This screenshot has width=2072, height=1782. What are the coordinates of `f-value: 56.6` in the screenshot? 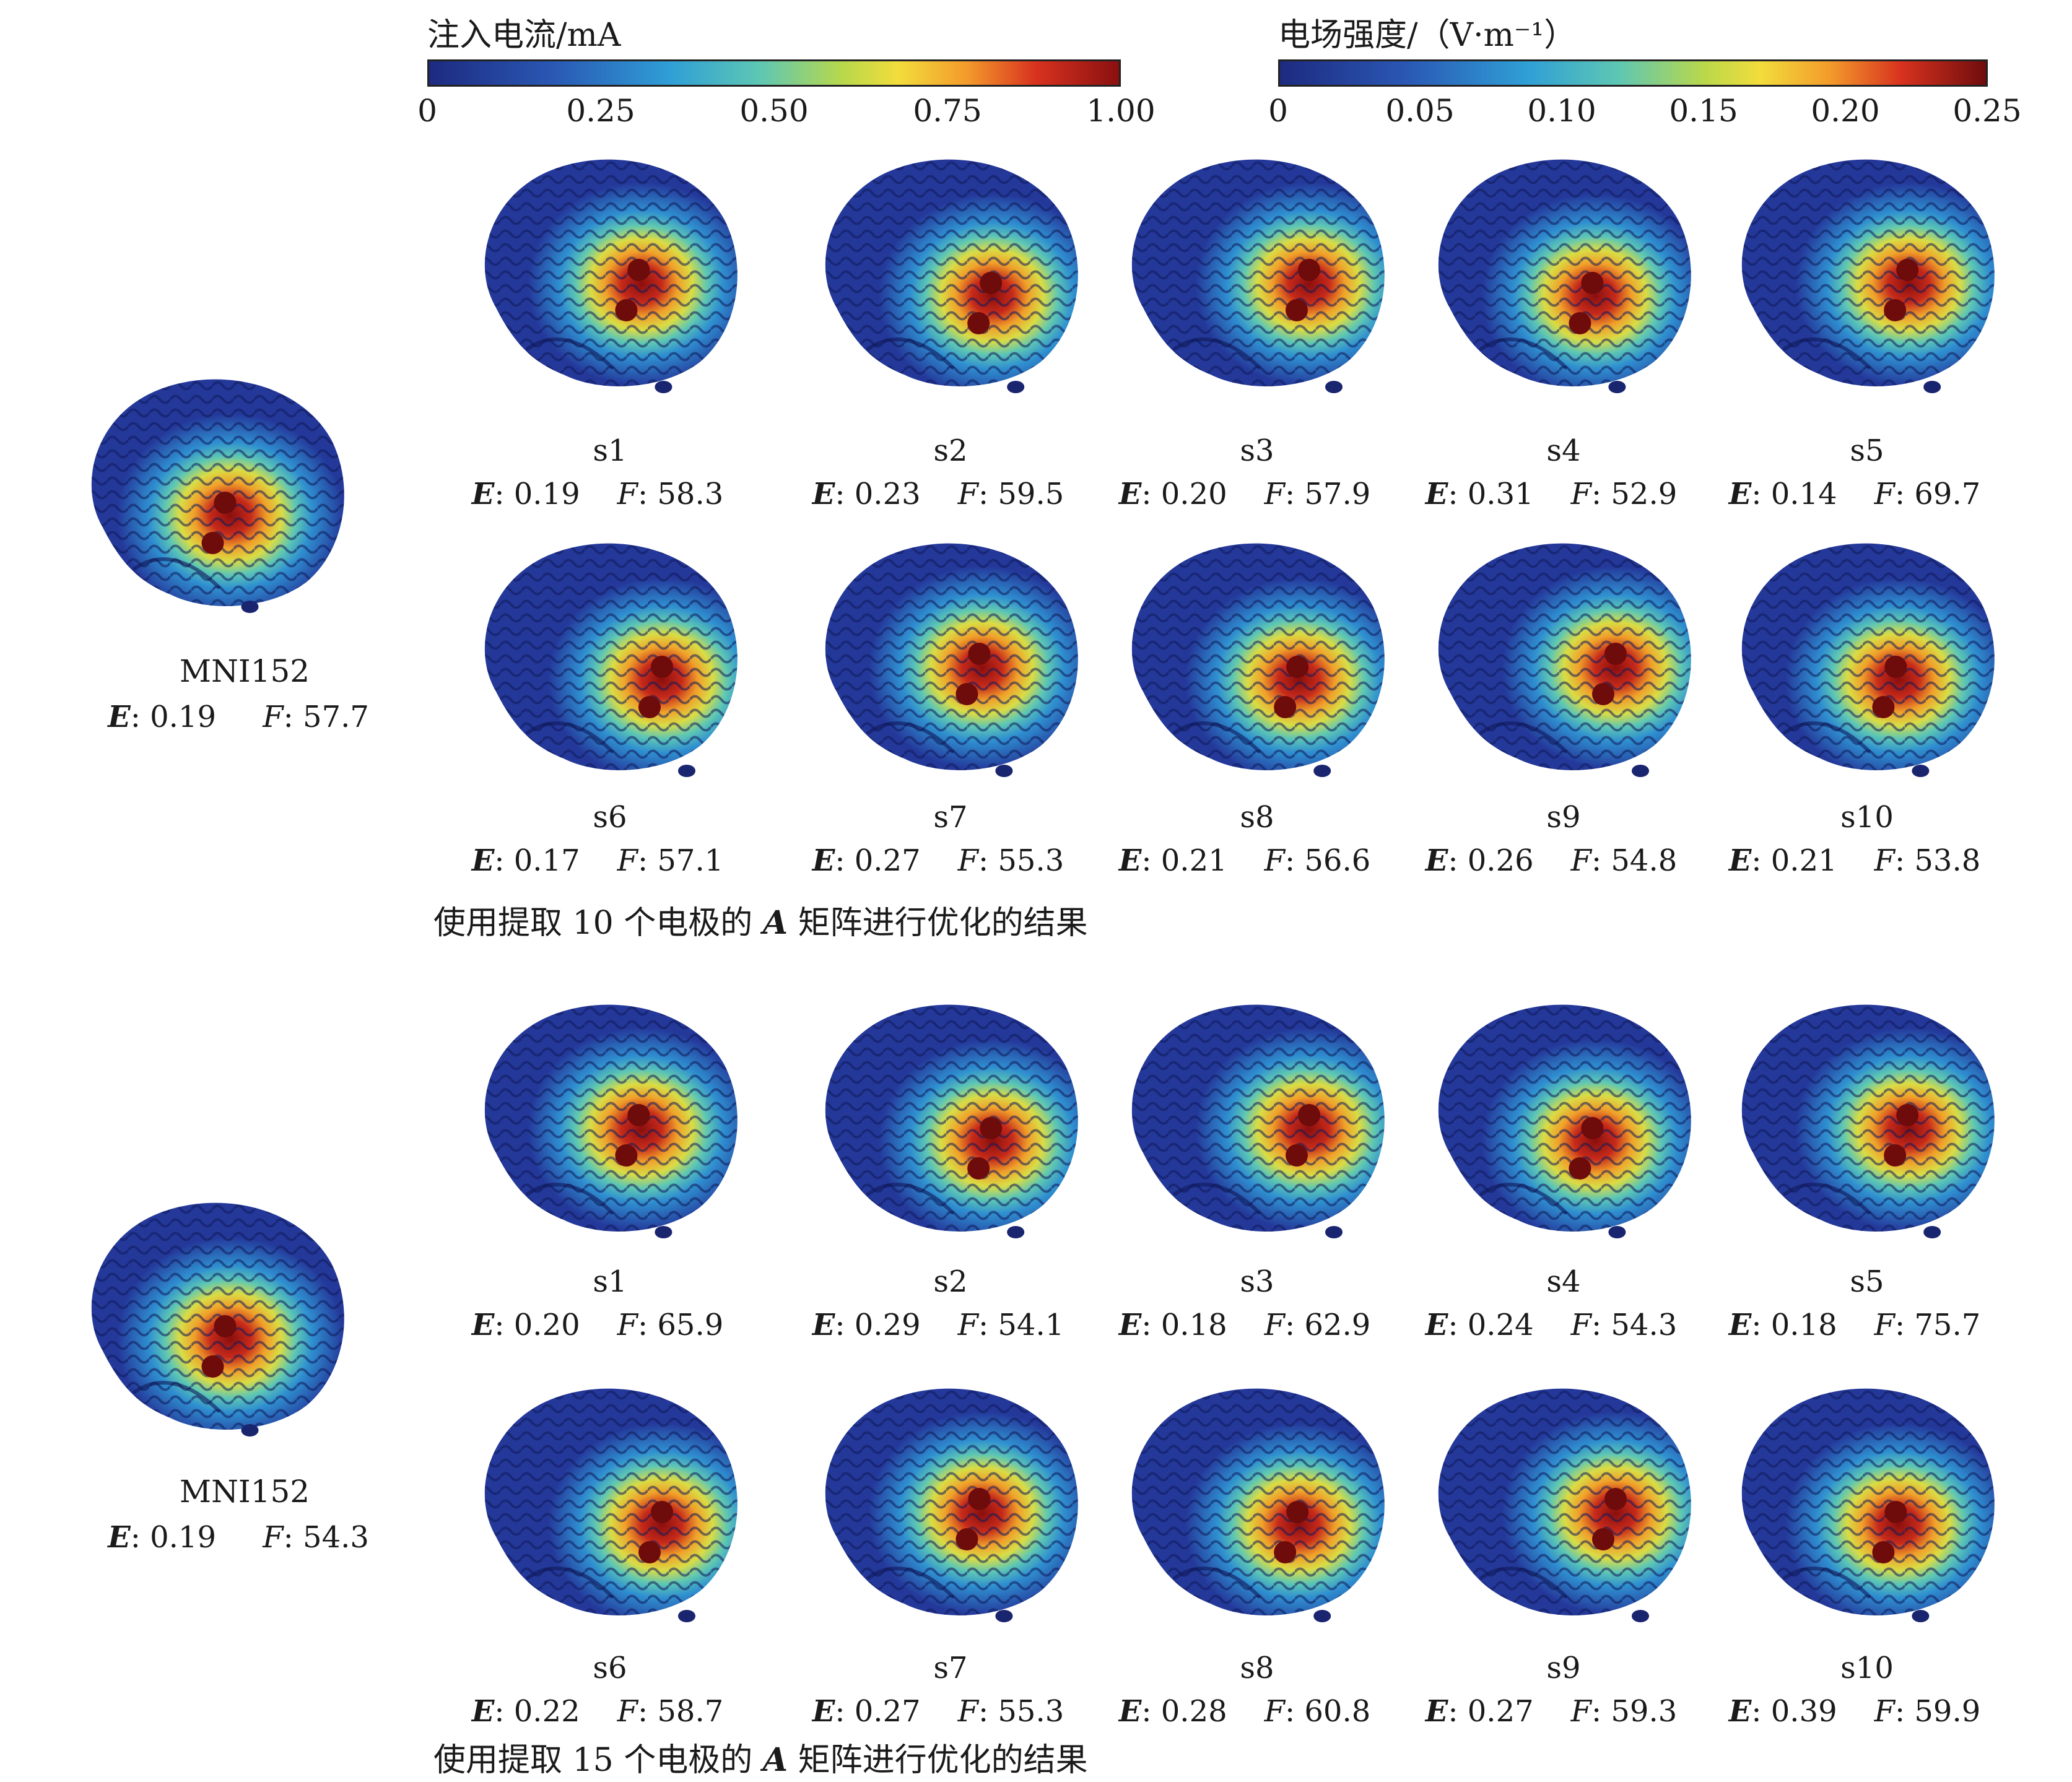 It's located at (1337, 860).